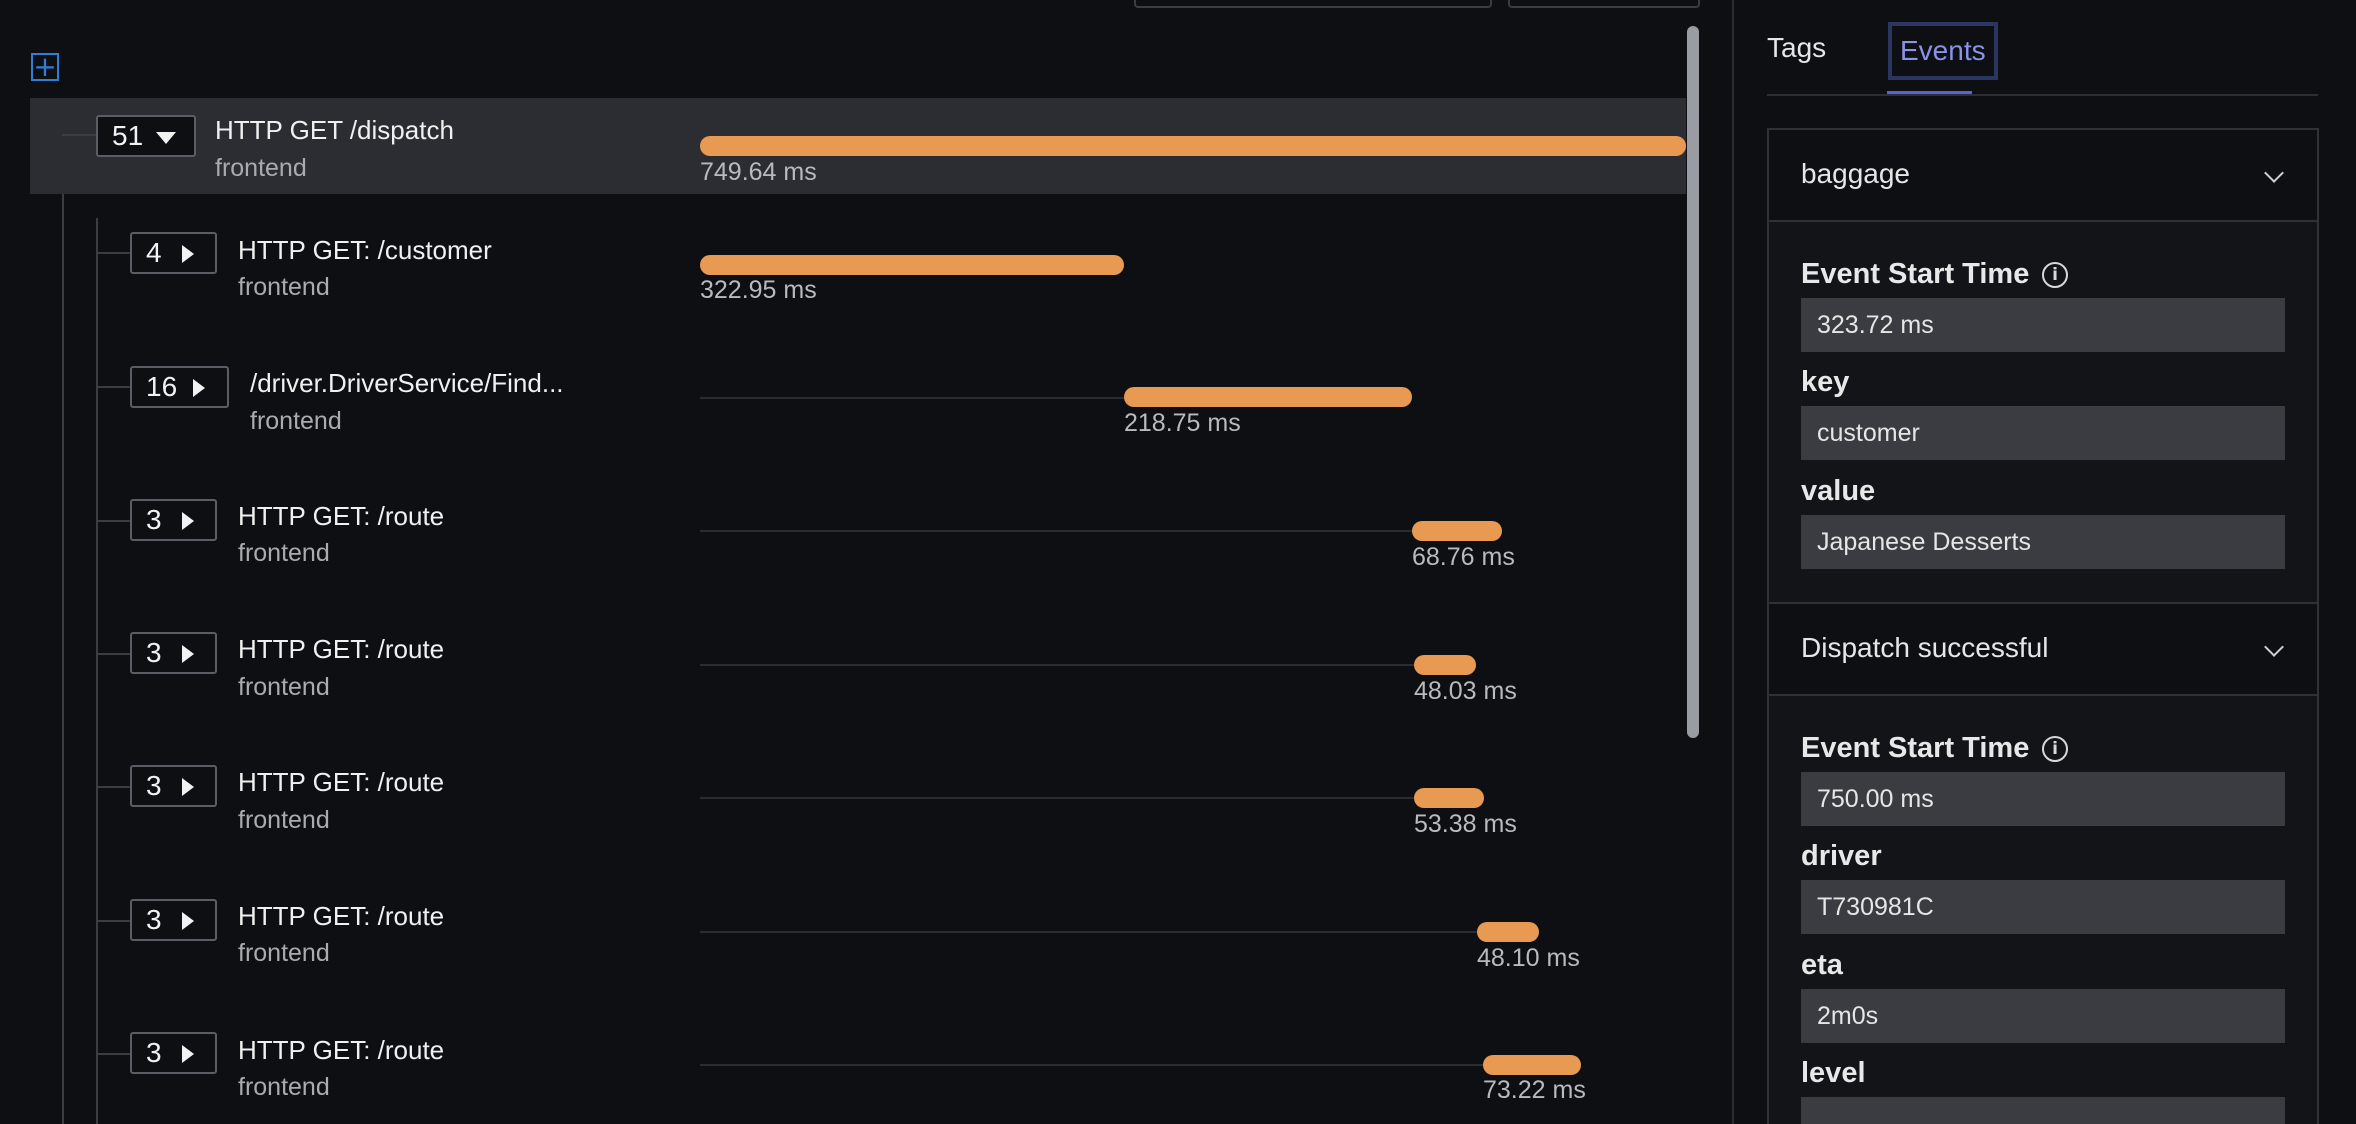  I want to click on field-value-value: Japanese Desserts, so click(2043, 542).